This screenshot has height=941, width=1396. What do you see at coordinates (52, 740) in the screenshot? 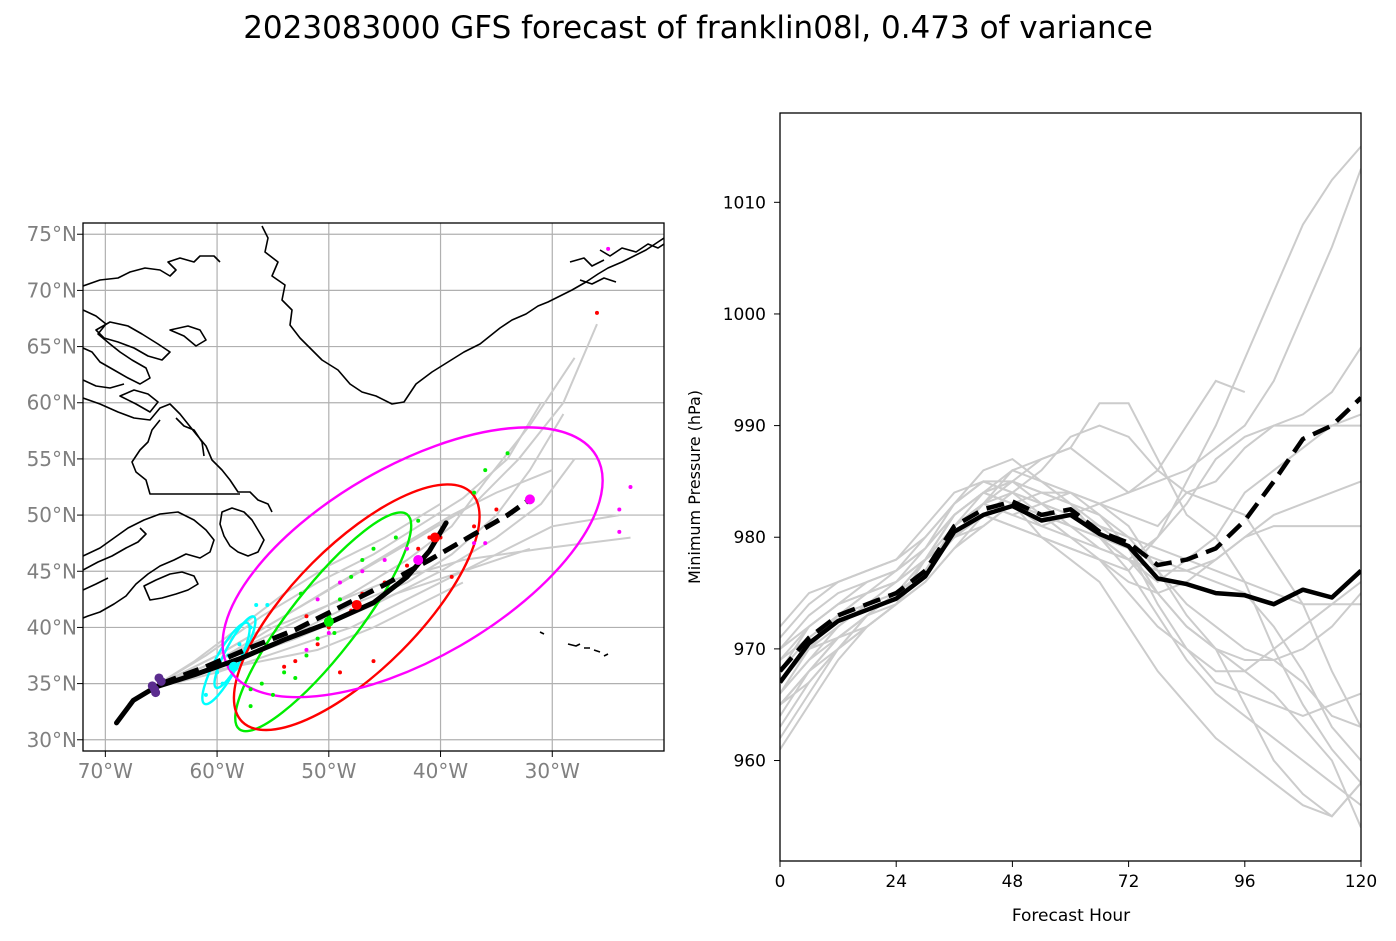
I see `map-y-tick-label: 30°N` at bounding box center [52, 740].